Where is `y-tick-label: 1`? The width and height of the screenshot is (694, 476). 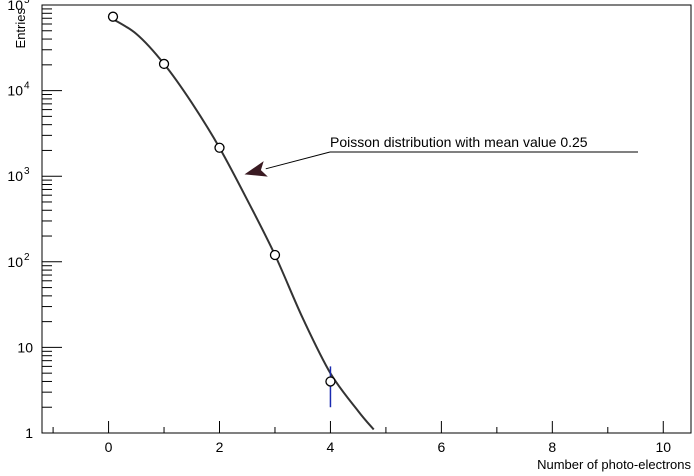
y-tick-label: 1 is located at coordinates (29, 433).